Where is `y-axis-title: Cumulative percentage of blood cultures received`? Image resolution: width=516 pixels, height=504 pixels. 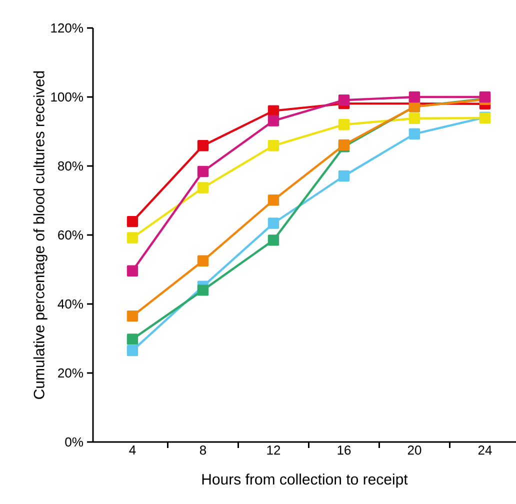 y-axis-title: Cumulative percentage of blood cultures received is located at coordinates (40, 235).